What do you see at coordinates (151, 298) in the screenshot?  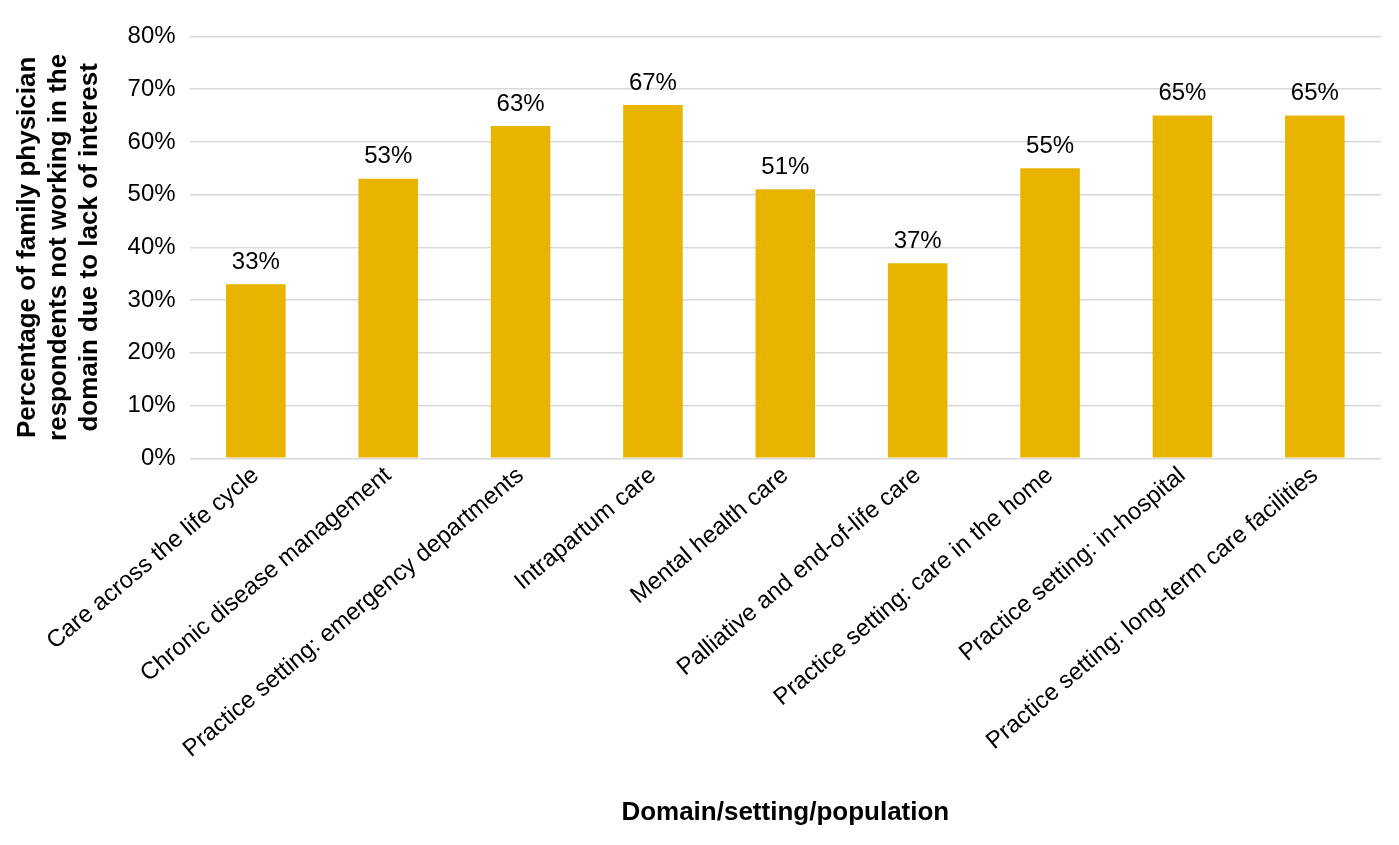 I see `y-tick-label: 30%` at bounding box center [151, 298].